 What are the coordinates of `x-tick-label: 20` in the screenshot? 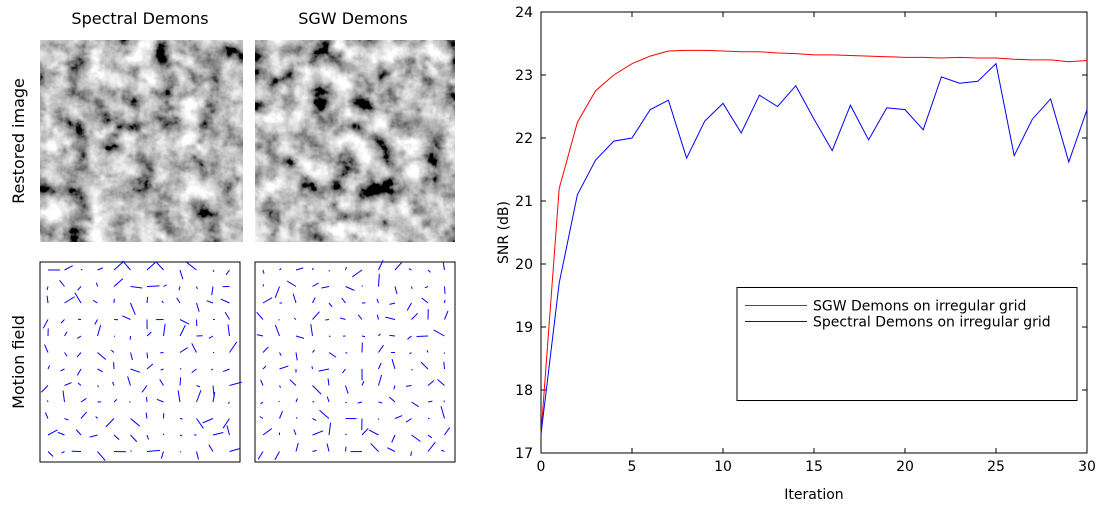 It's located at (905, 467).